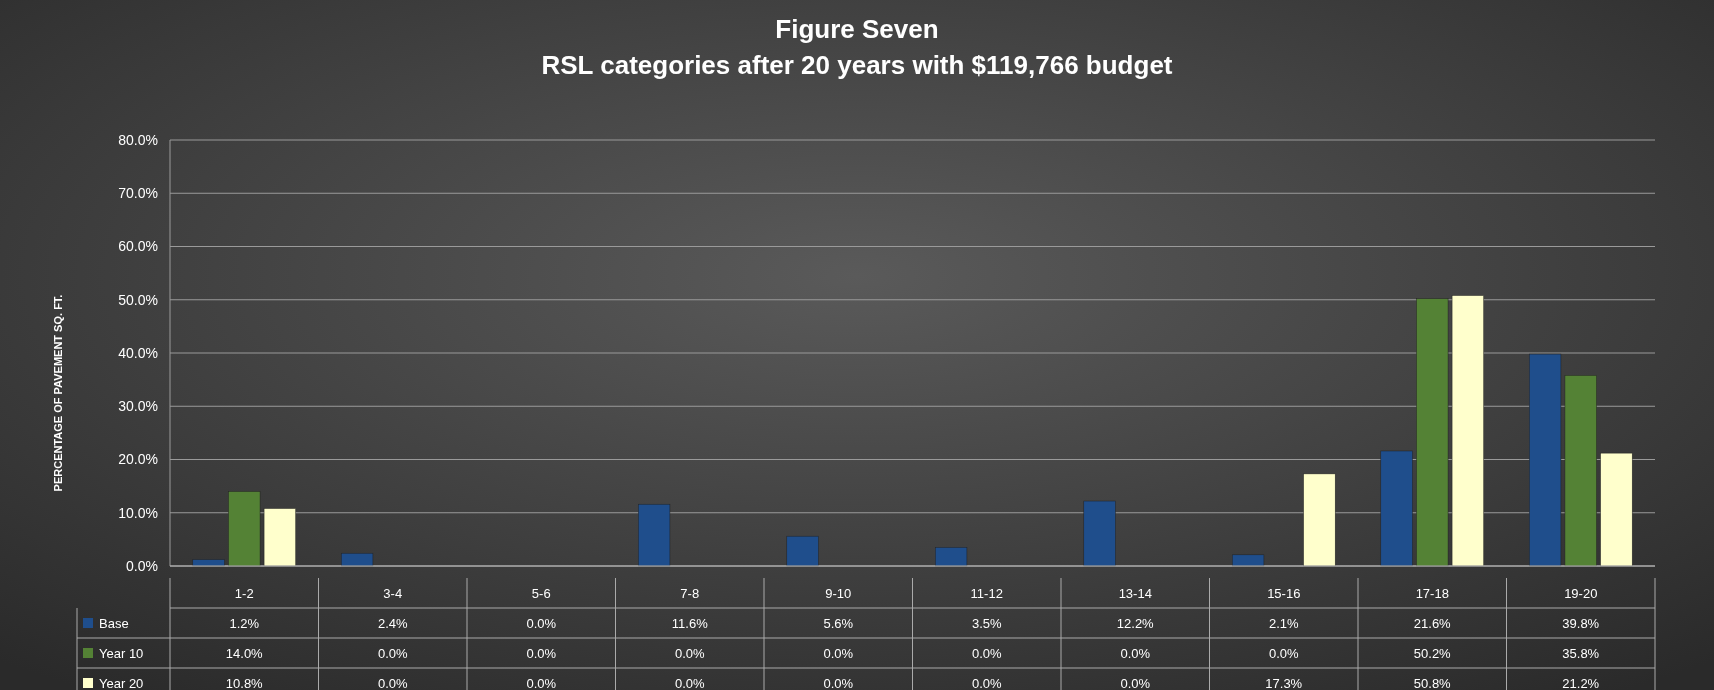 The width and height of the screenshot is (1714, 690). I want to click on x-tick-label: 11-12, so click(986, 593).